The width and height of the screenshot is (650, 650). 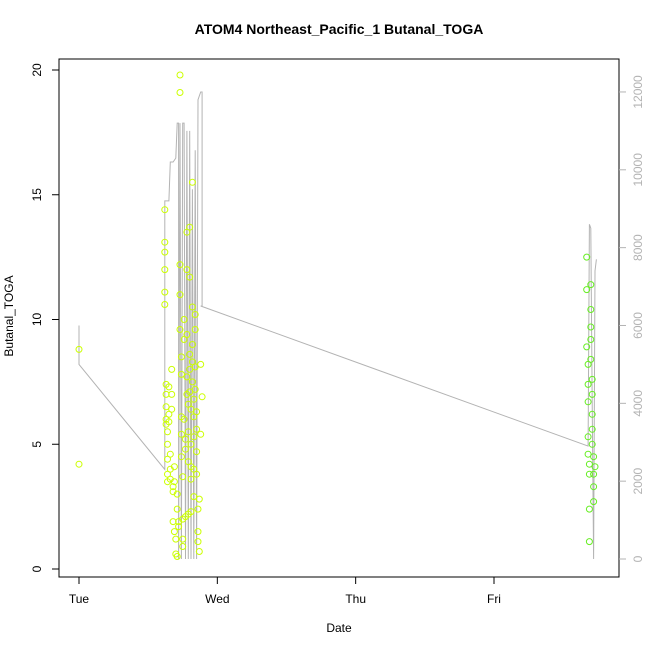 What do you see at coordinates (638, 480) in the screenshot?
I see `y2-tick-label: 2000` at bounding box center [638, 480].